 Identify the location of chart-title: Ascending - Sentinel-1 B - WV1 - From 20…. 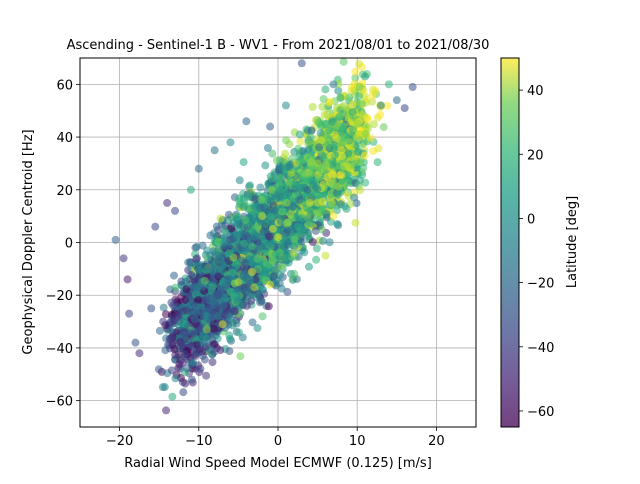
(278, 45).